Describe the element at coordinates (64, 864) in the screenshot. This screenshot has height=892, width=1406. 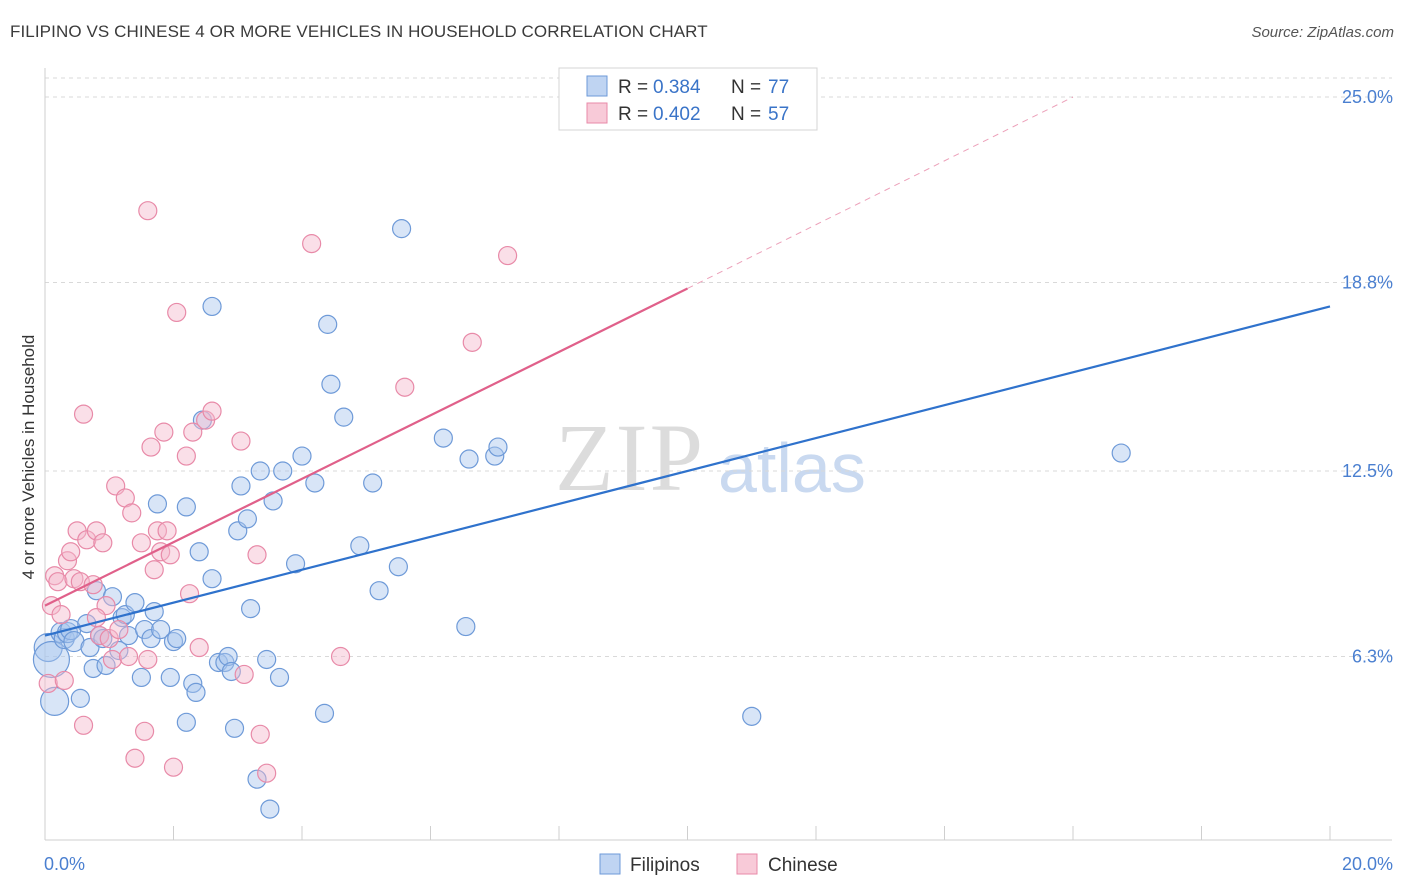
I see `x-tick-label-0: 0.0%` at that location.